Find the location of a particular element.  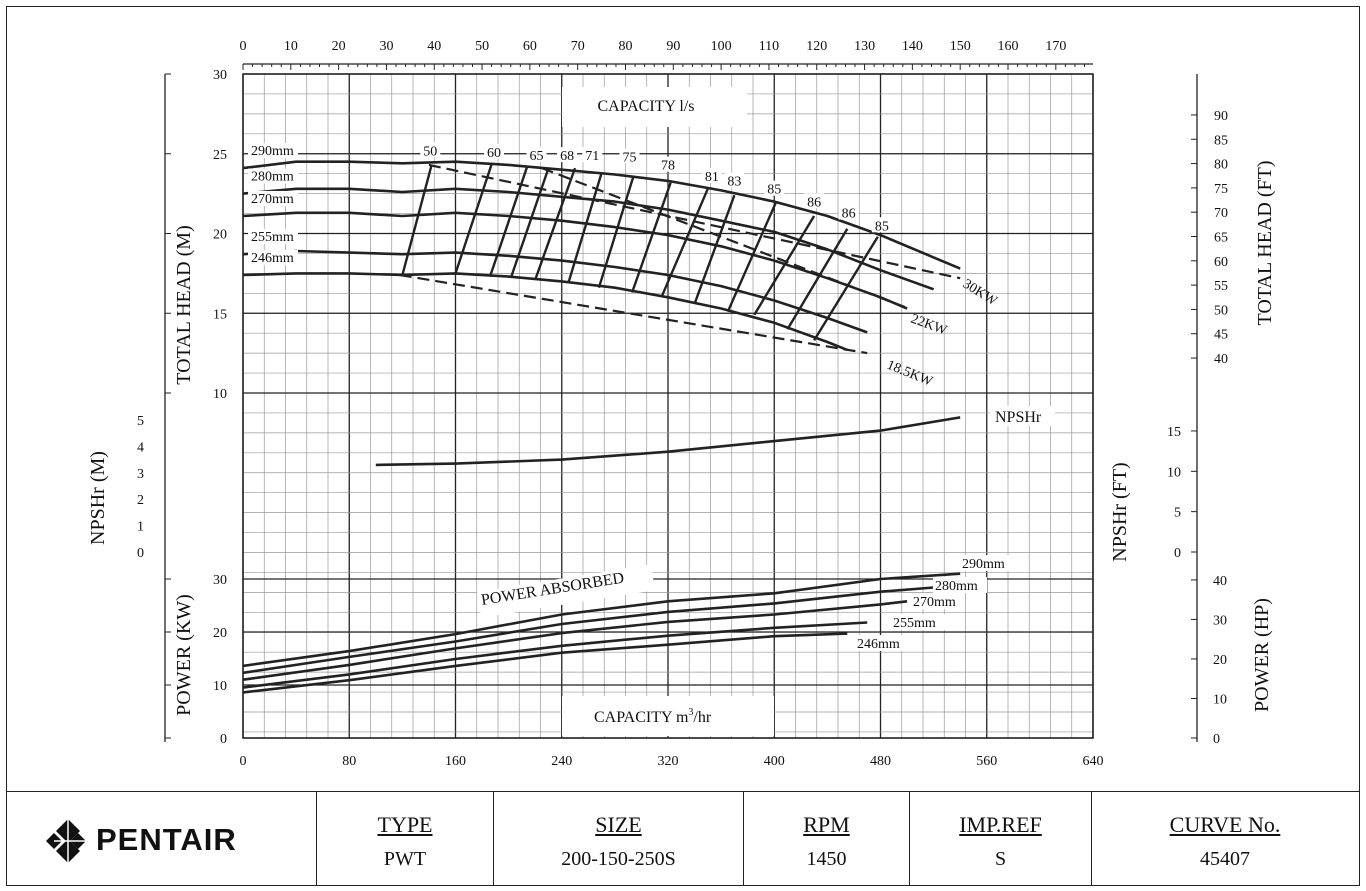

top-tick-label: 100 is located at coordinates (721, 46).